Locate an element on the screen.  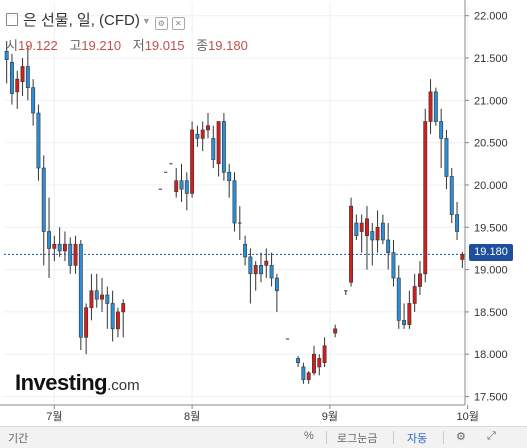
logo-main: Investing is located at coordinates (61, 382).